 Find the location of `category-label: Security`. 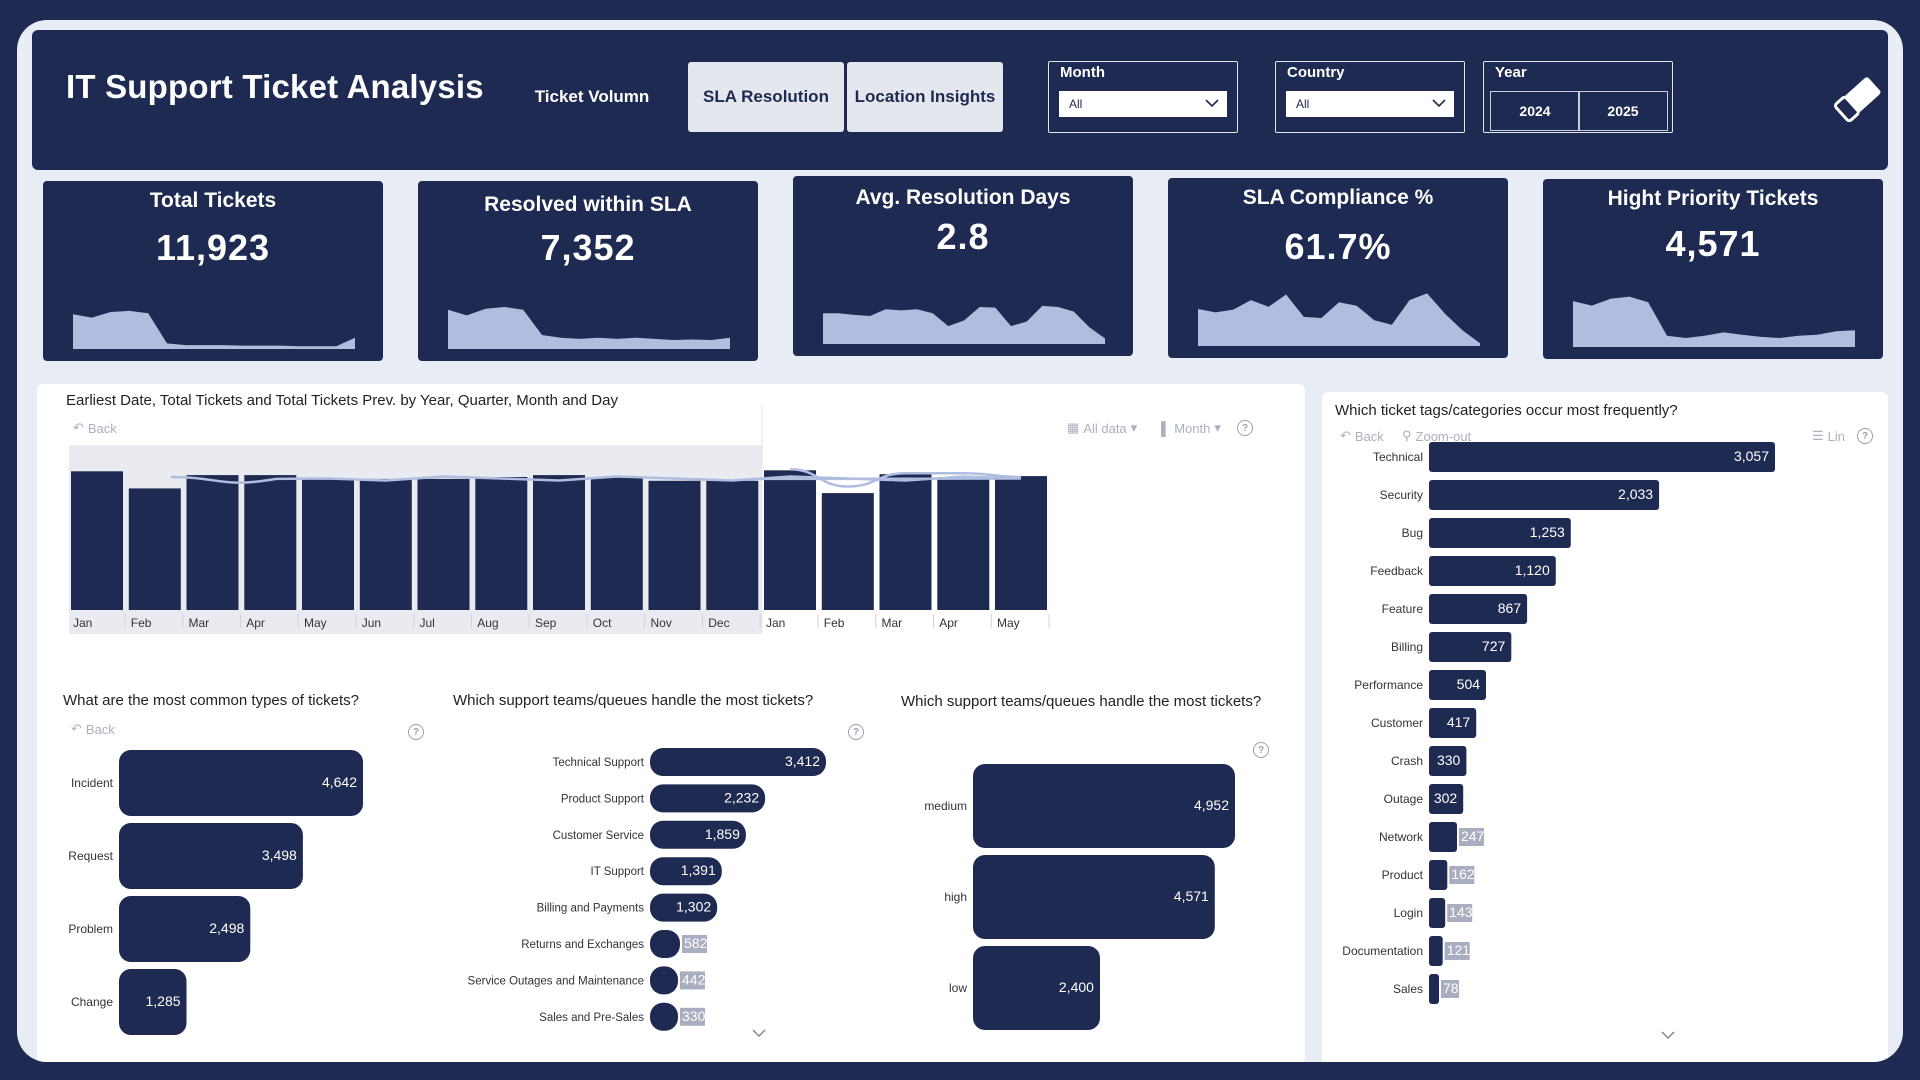

category-label: Security is located at coordinates (1401, 495).